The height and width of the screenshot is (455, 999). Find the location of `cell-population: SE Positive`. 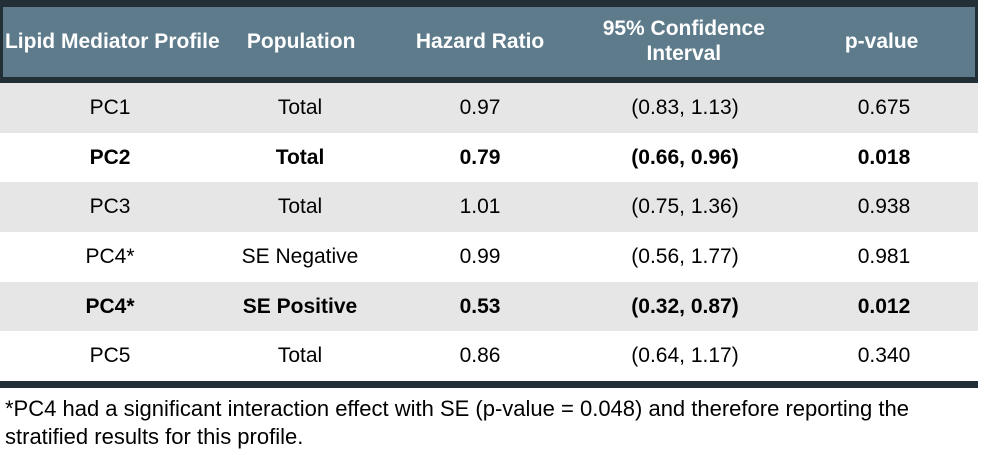

cell-population: SE Positive is located at coordinates (300, 306).